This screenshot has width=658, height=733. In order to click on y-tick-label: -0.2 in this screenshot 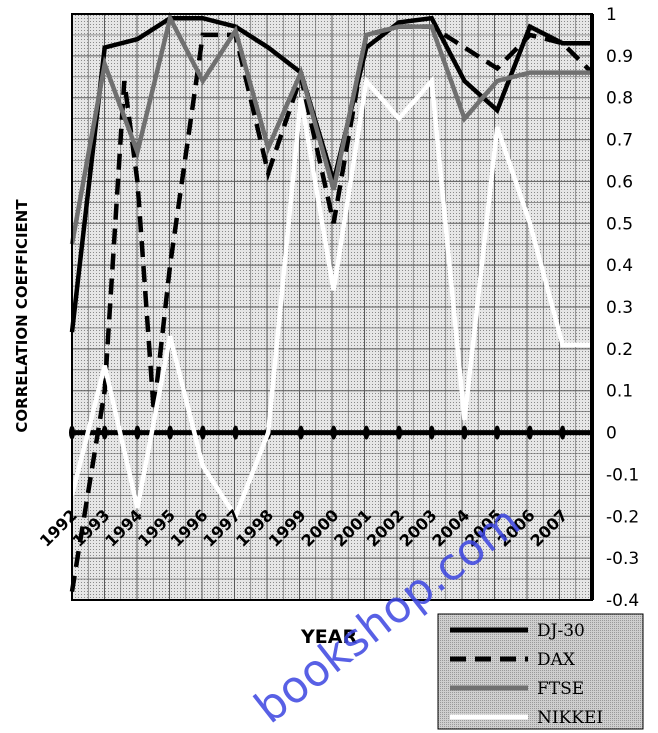, I will do `click(622, 517)`.